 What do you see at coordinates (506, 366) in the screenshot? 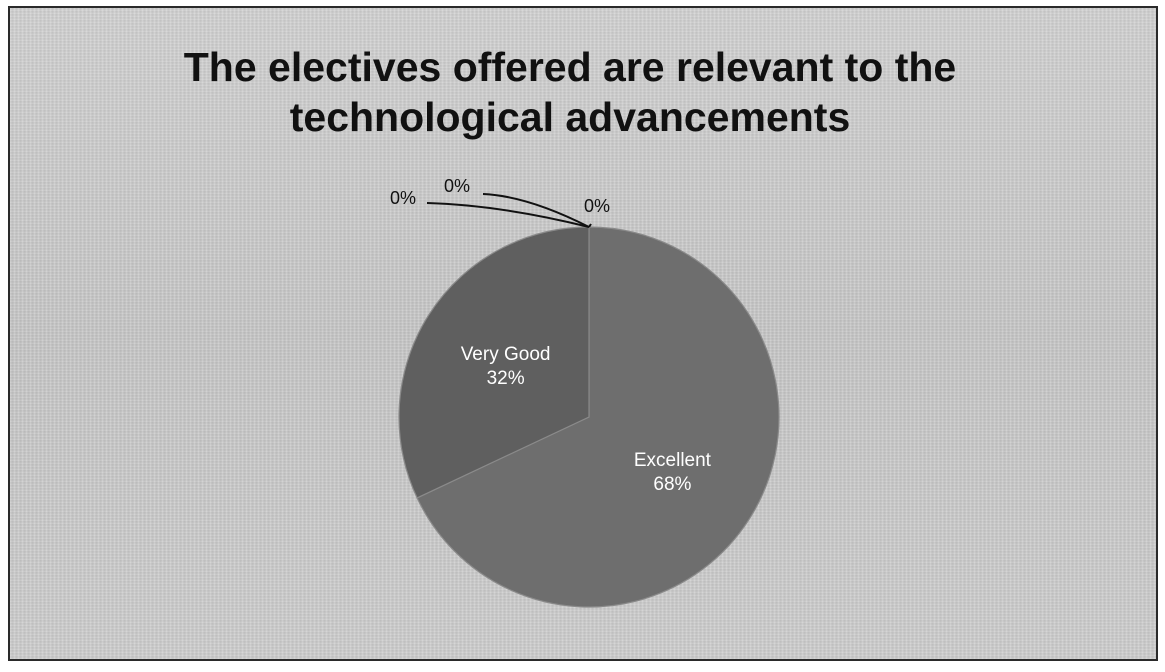
I see `slice-label-very-good: Very Good 32%` at bounding box center [506, 366].